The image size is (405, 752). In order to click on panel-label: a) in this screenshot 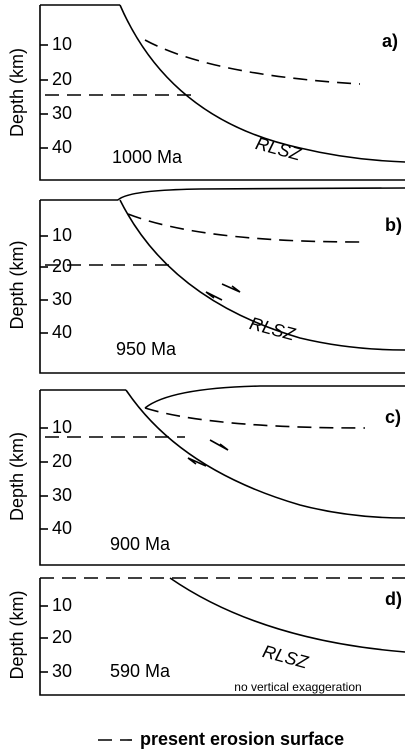, I will do `click(390, 41)`.